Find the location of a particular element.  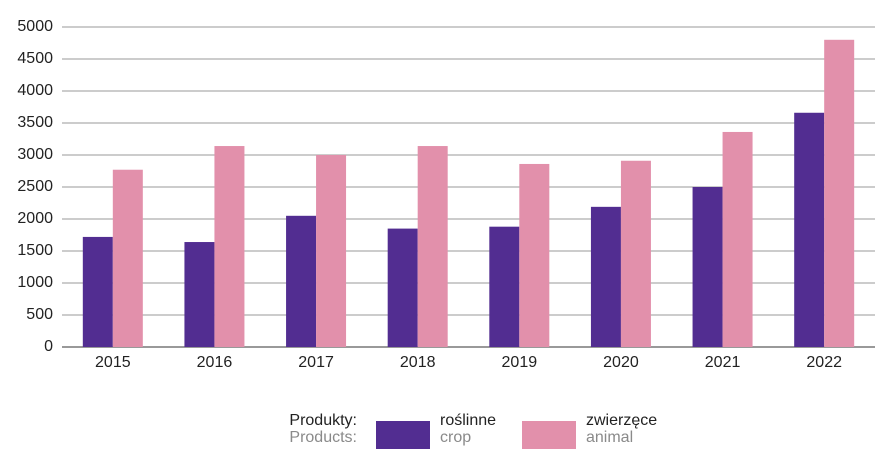

y-tick-label: 2500 is located at coordinates (35, 186).